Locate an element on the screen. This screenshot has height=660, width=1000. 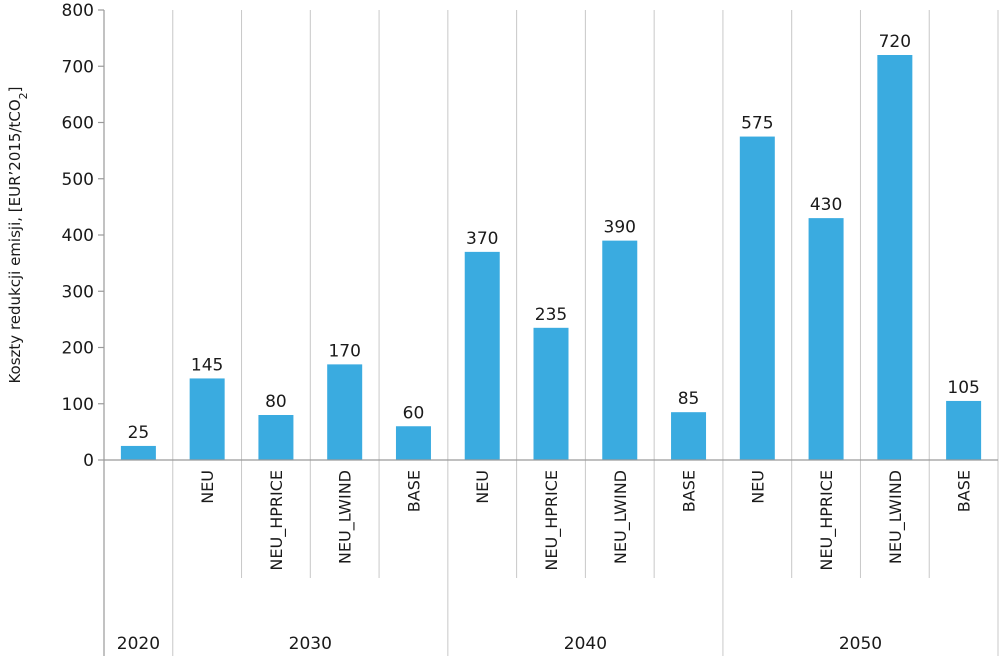
bar-value-label: 85 is located at coordinates (689, 399).